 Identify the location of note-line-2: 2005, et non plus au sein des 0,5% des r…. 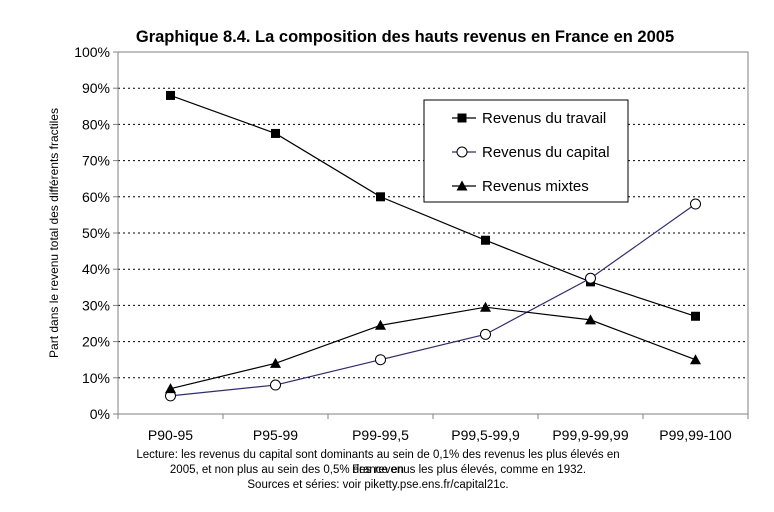
(378, 470).